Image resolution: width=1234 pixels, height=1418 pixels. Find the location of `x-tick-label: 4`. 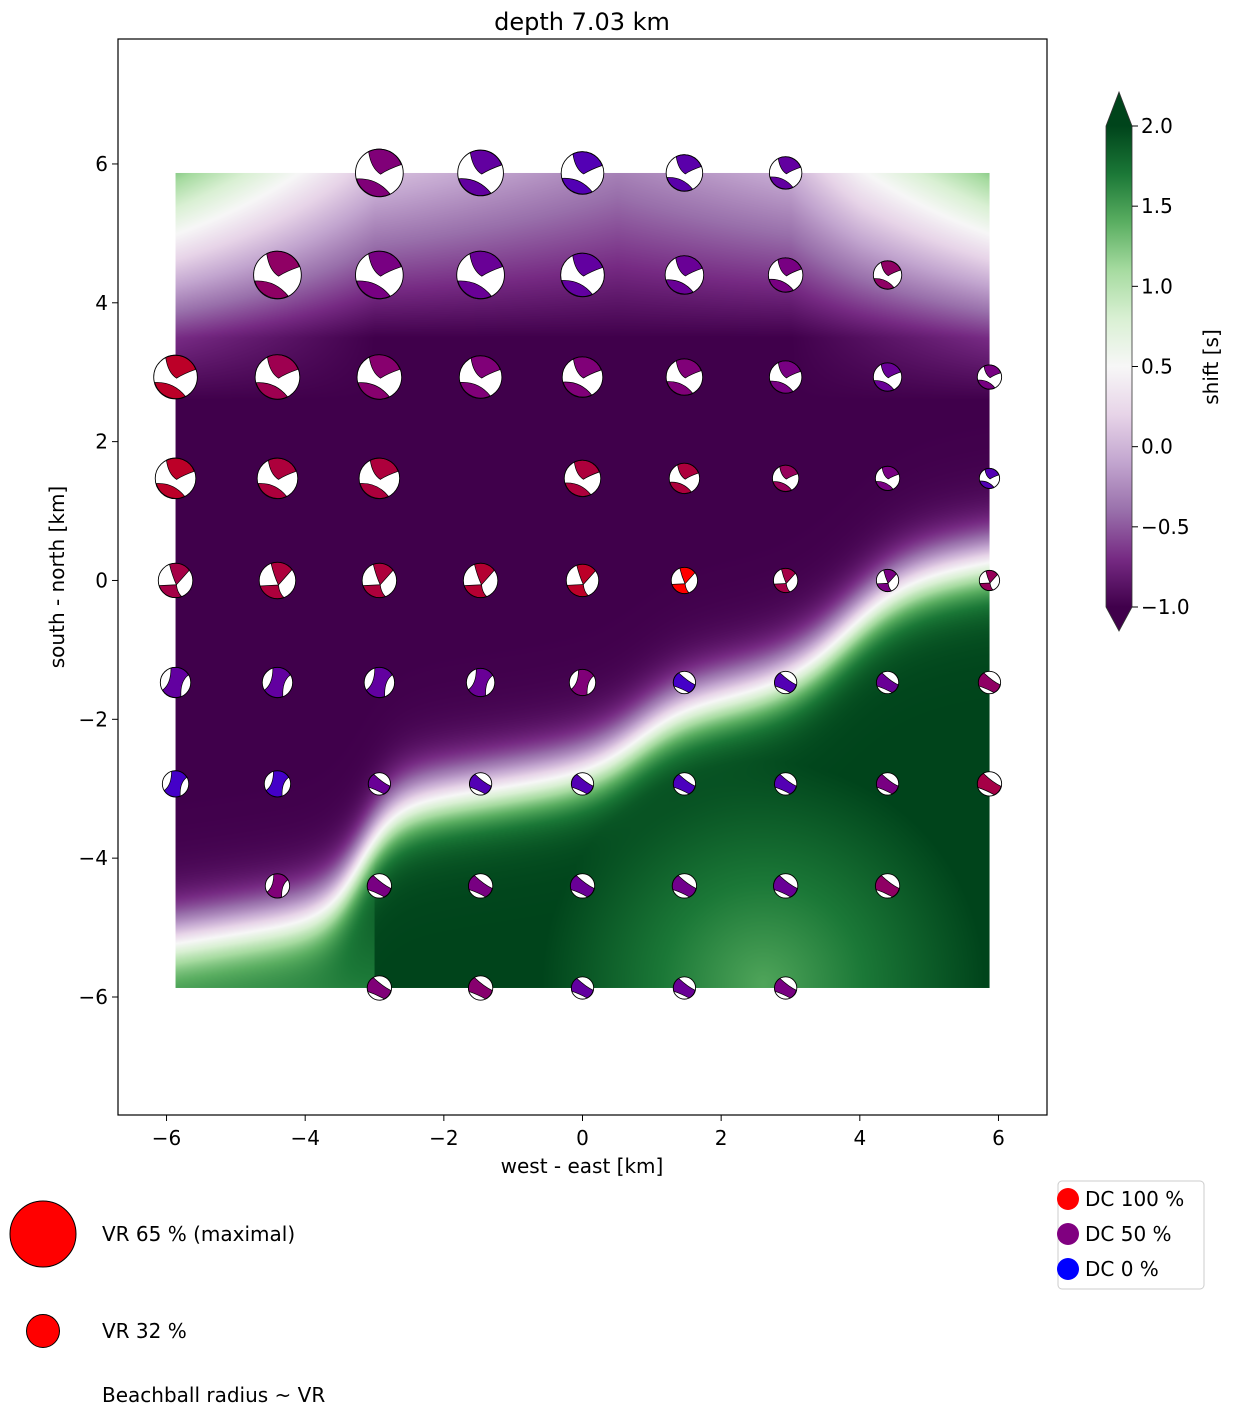

x-tick-label: 4 is located at coordinates (859, 1138).